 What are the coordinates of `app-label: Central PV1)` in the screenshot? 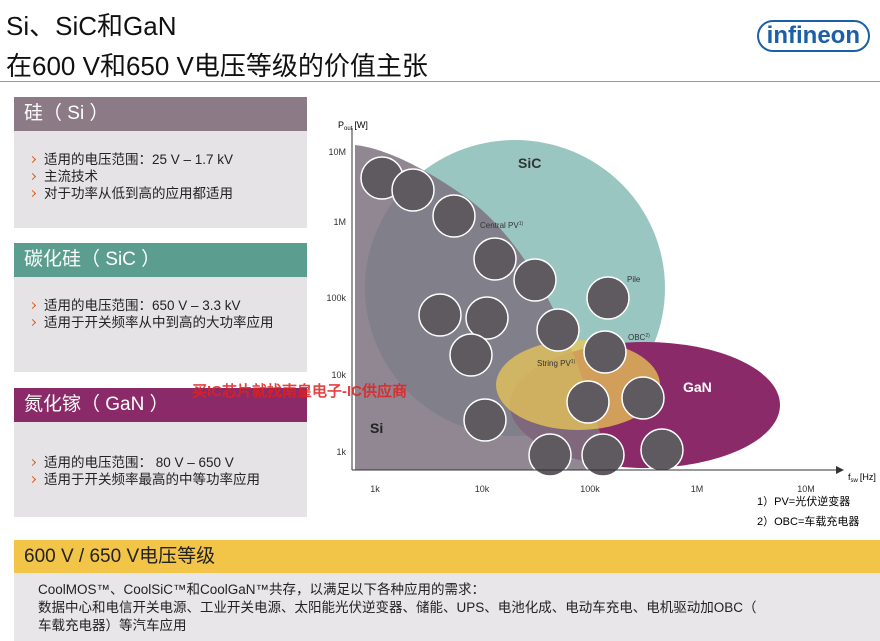 It's located at (501, 225).